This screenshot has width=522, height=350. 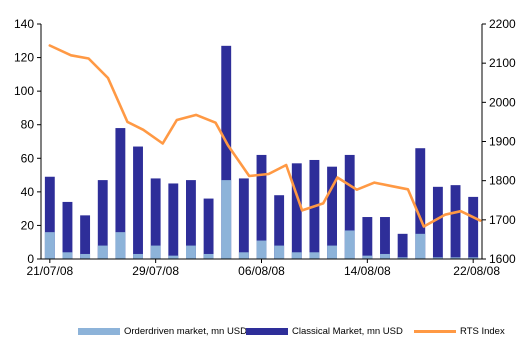 What do you see at coordinates (476, 271) in the screenshot?
I see `x-tick-label: 22/08/08` at bounding box center [476, 271].